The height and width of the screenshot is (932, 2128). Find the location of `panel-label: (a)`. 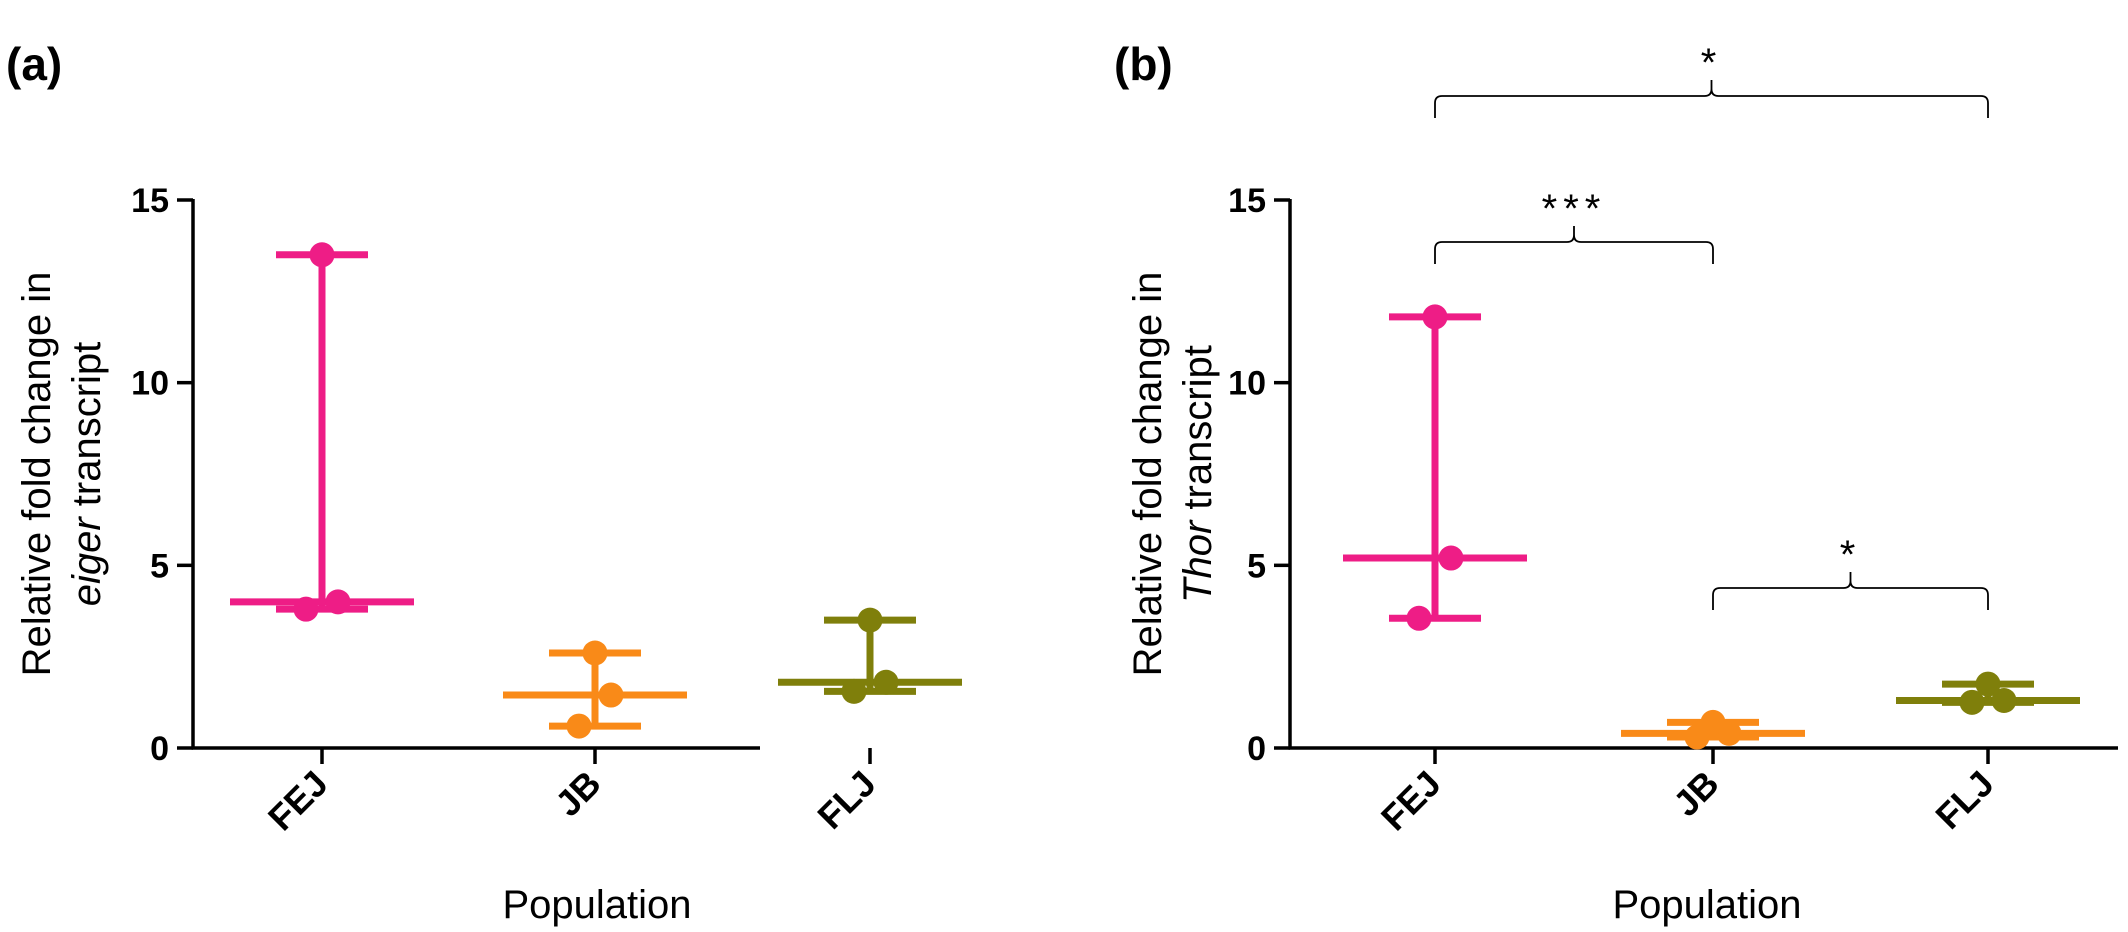

panel-label: (a) is located at coordinates (34, 64).